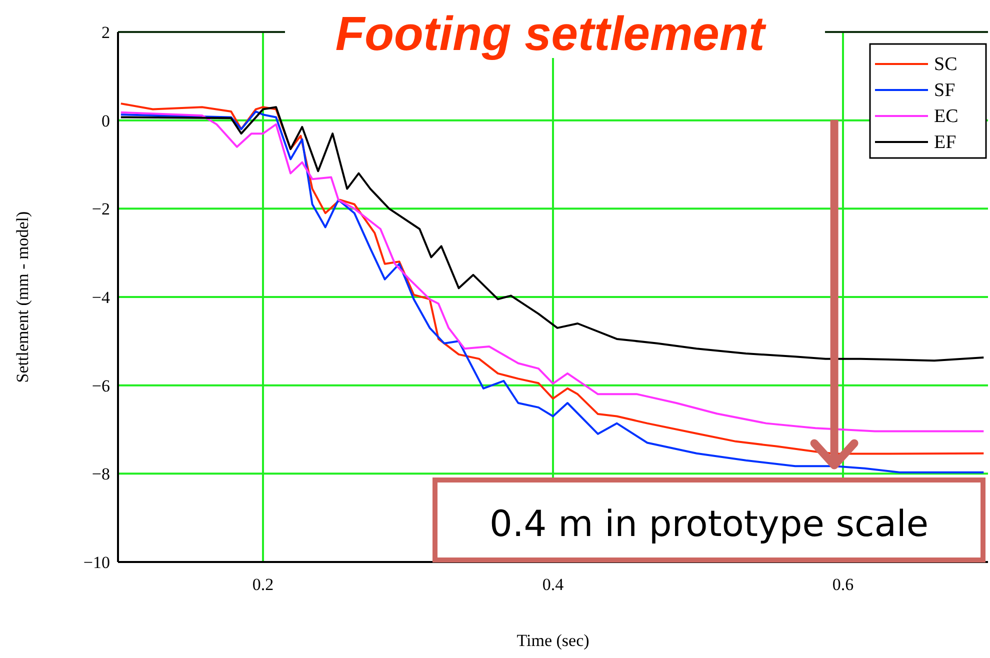 Image resolution: width=990 pixels, height=658 pixels. I want to click on y-tick-label: −6, so click(101, 386).